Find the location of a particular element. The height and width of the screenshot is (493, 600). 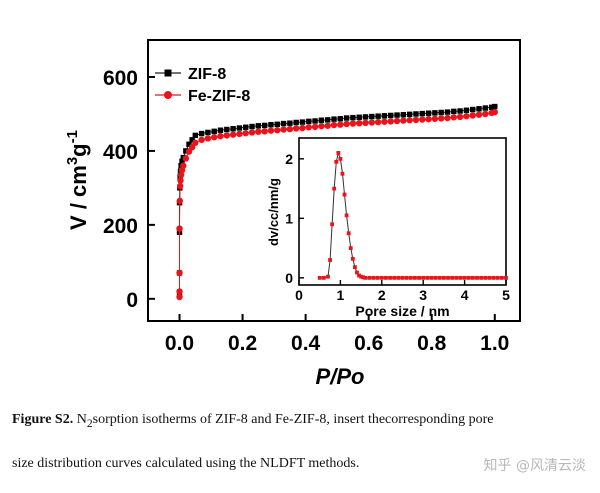

legend-marker is located at coordinates (168, 95).